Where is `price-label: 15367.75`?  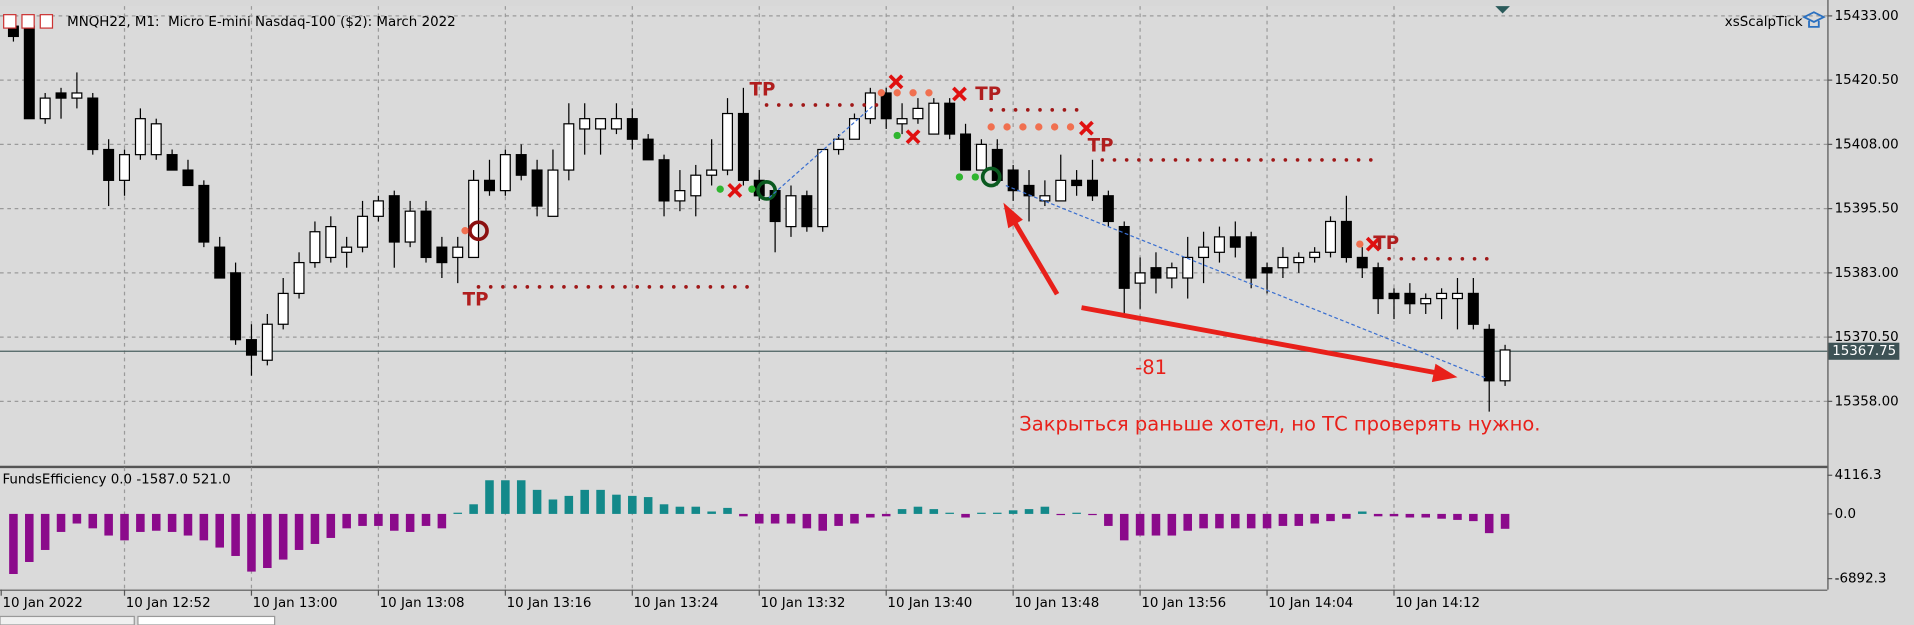
price-label: 15367.75 is located at coordinates (1864, 351).